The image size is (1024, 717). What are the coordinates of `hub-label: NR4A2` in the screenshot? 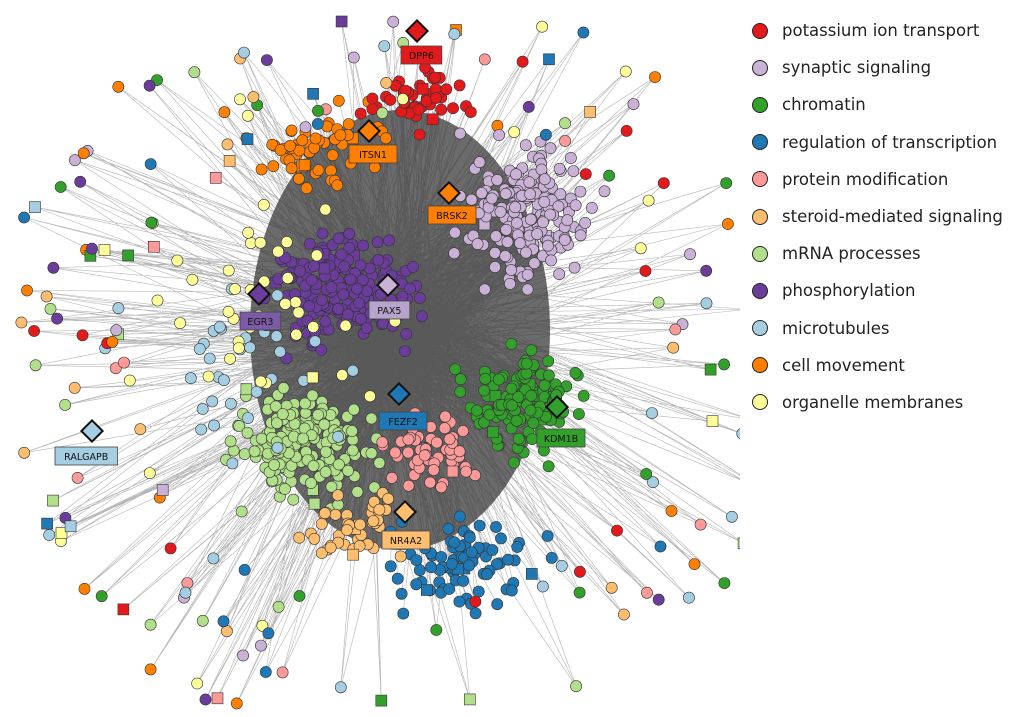 It's located at (406, 541).